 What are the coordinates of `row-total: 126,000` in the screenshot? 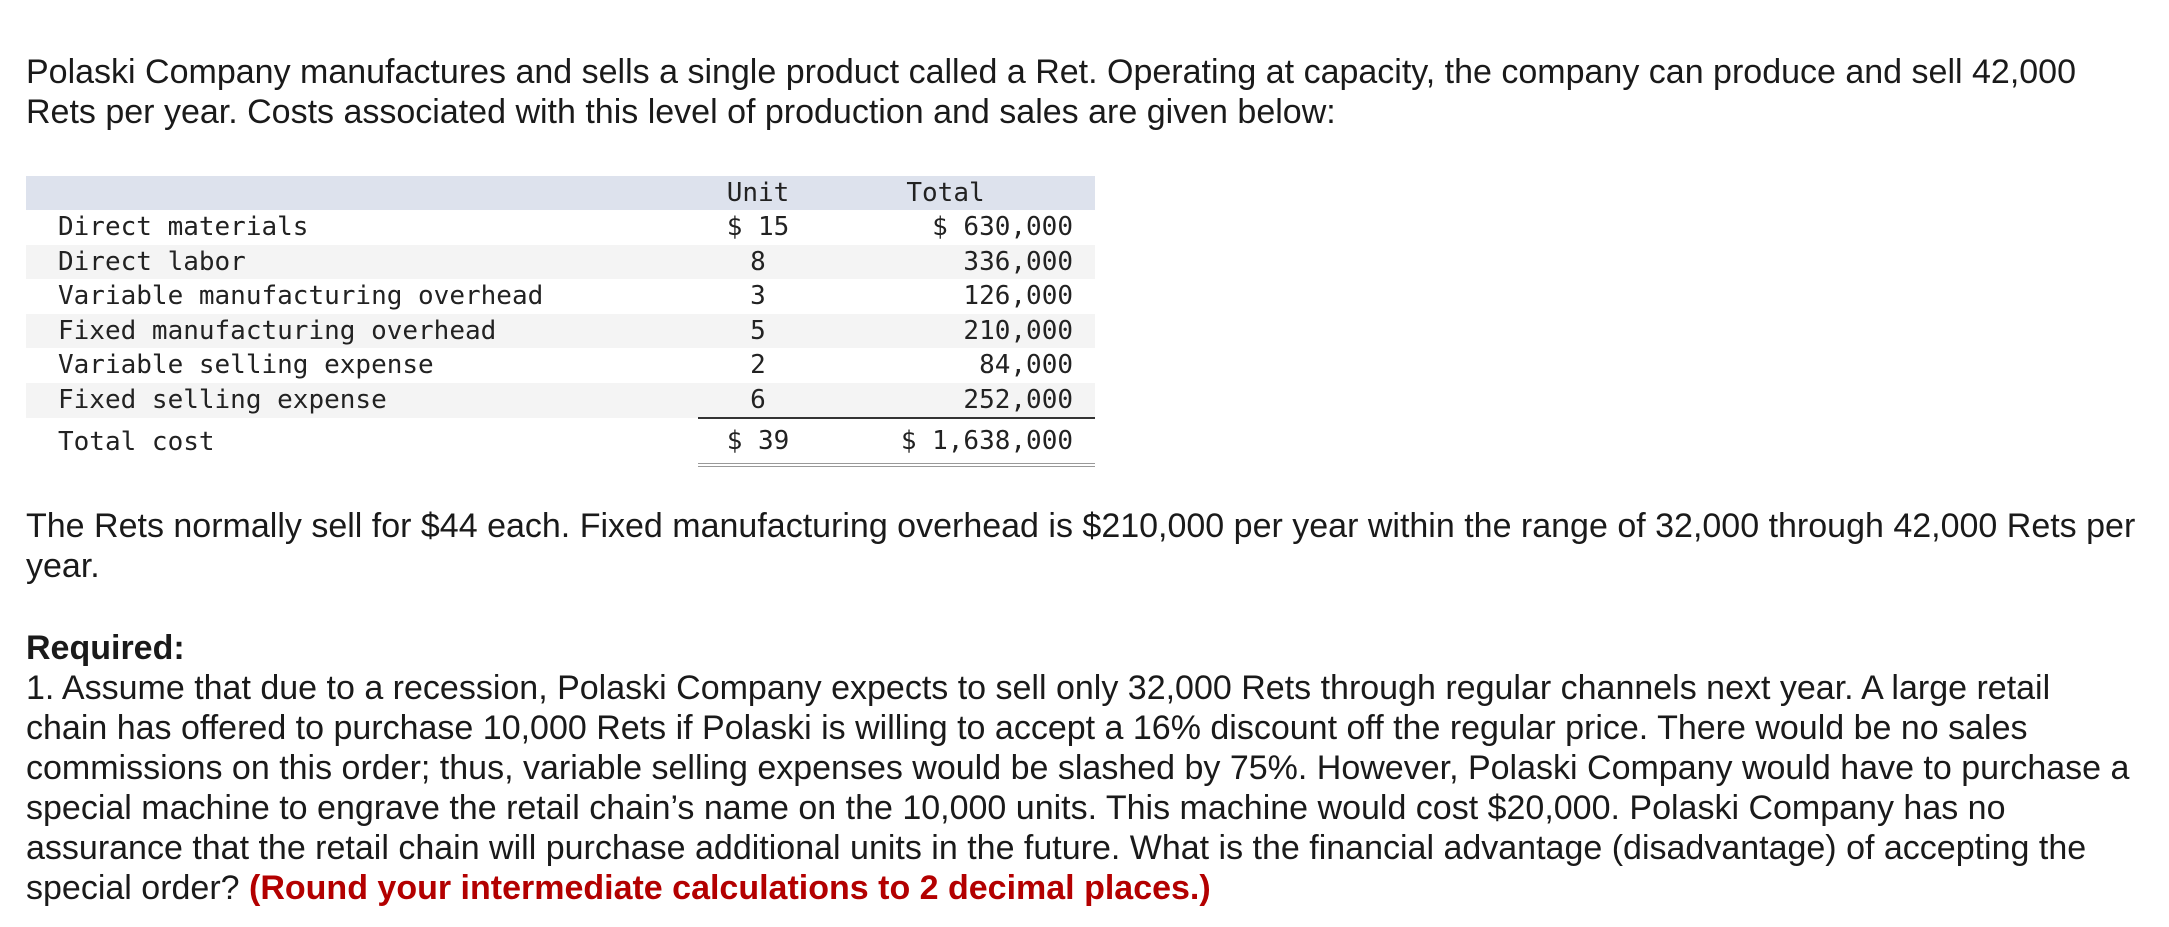 It's located at (1018, 296).